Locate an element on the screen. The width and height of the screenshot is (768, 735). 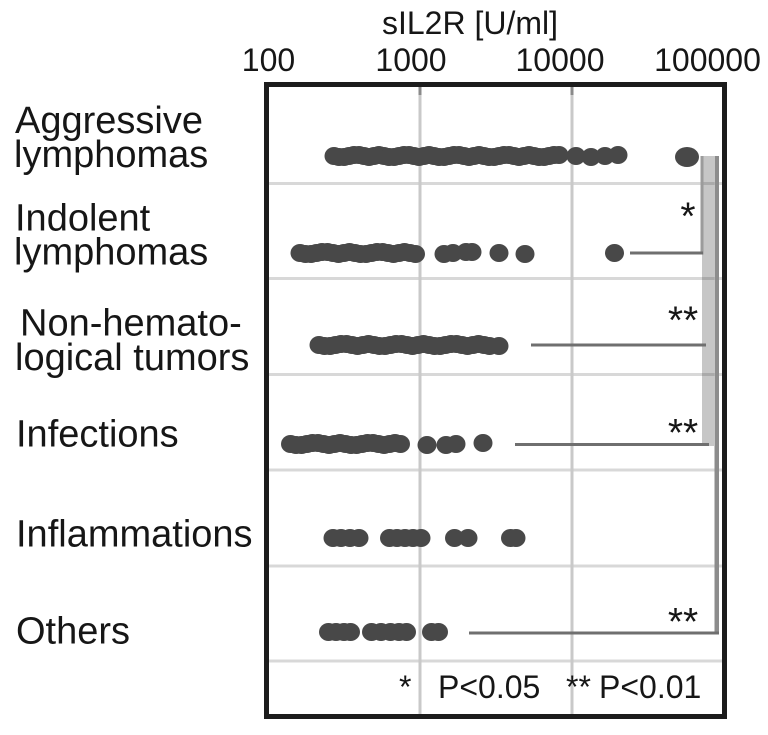
svg-text: 100000 is located at coordinates (707, 60).